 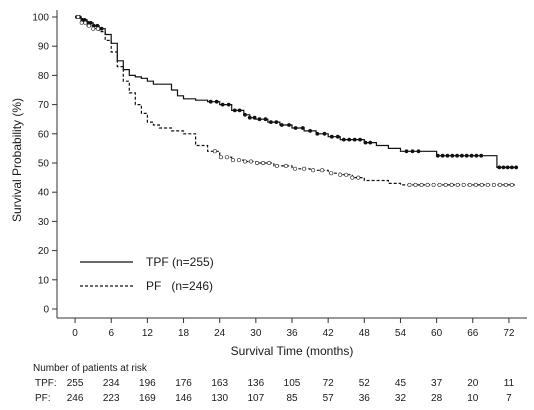 What do you see at coordinates (437, 333) in the screenshot?
I see `x-tick-label: 60` at bounding box center [437, 333].